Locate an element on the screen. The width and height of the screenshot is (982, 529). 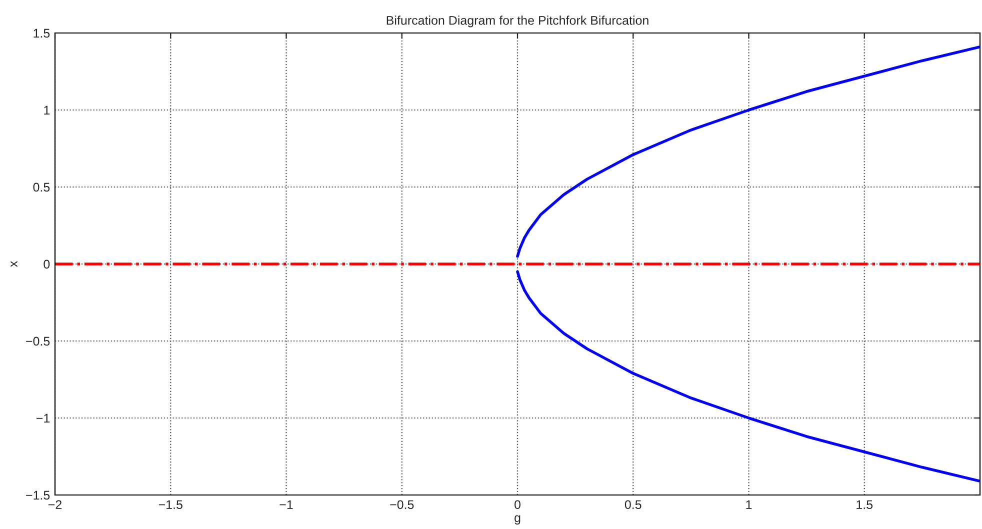
x-tick-label: 1.5 is located at coordinates (864, 505).